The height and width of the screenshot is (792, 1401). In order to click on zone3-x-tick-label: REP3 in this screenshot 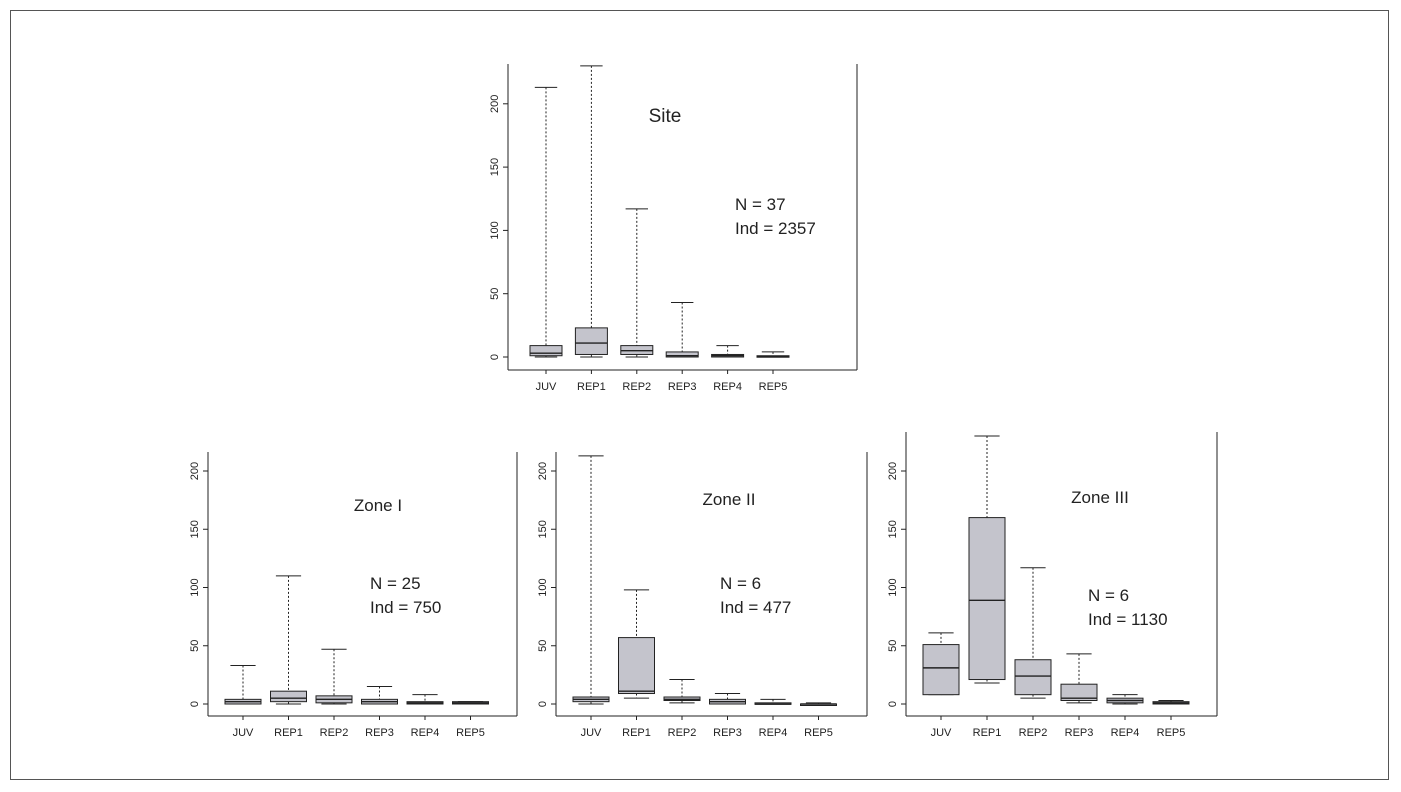, I will do `click(1079, 733)`.